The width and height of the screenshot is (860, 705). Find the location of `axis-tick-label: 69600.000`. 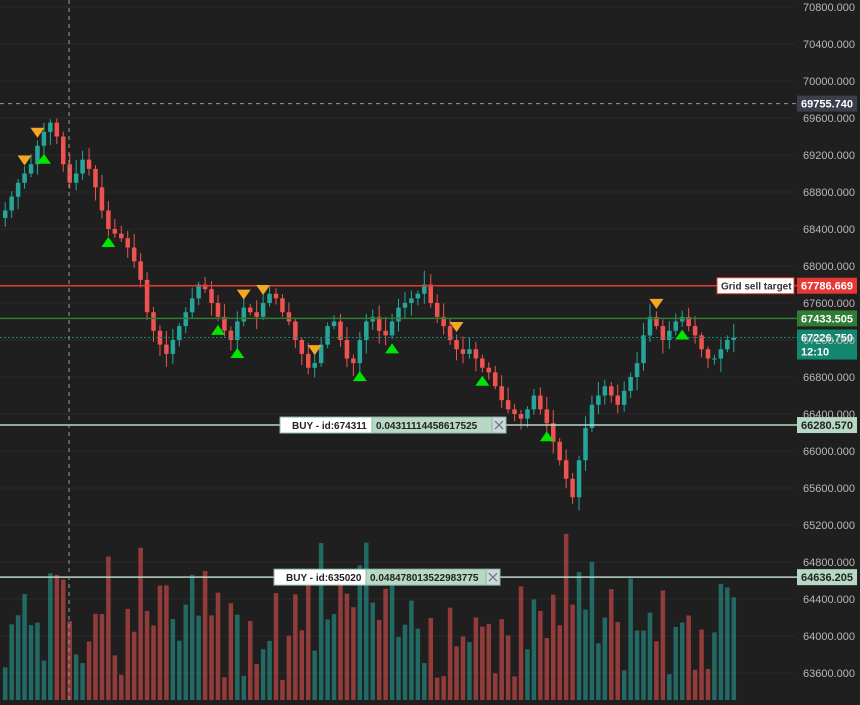

axis-tick-label: 69600.000 is located at coordinates (829, 119).